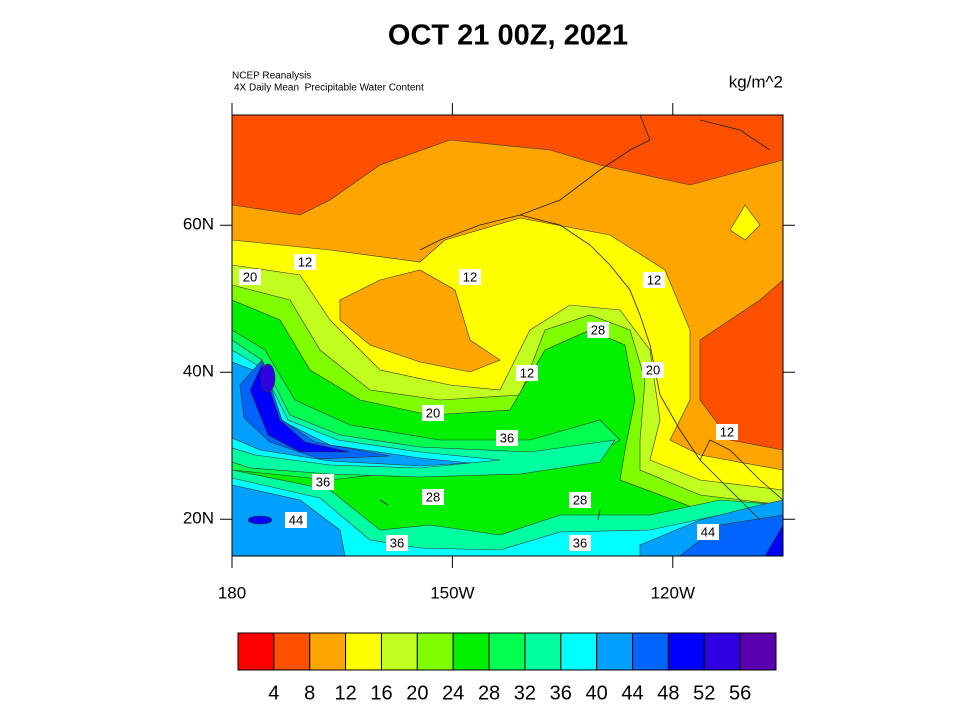  I want to click on colorbar-label: 24, so click(453, 693).